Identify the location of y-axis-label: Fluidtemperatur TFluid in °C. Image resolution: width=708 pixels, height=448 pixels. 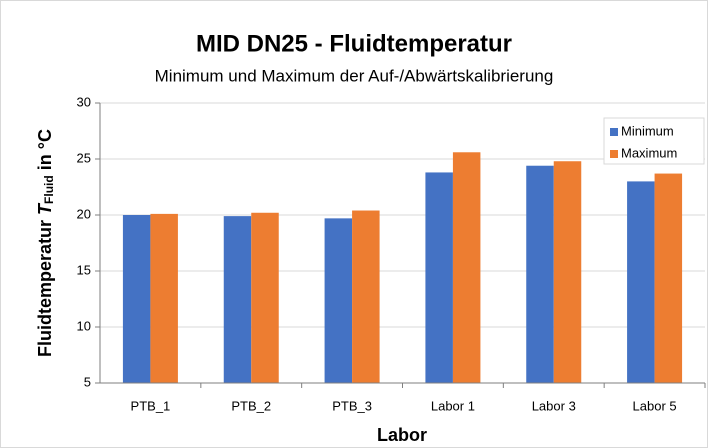
(45, 243).